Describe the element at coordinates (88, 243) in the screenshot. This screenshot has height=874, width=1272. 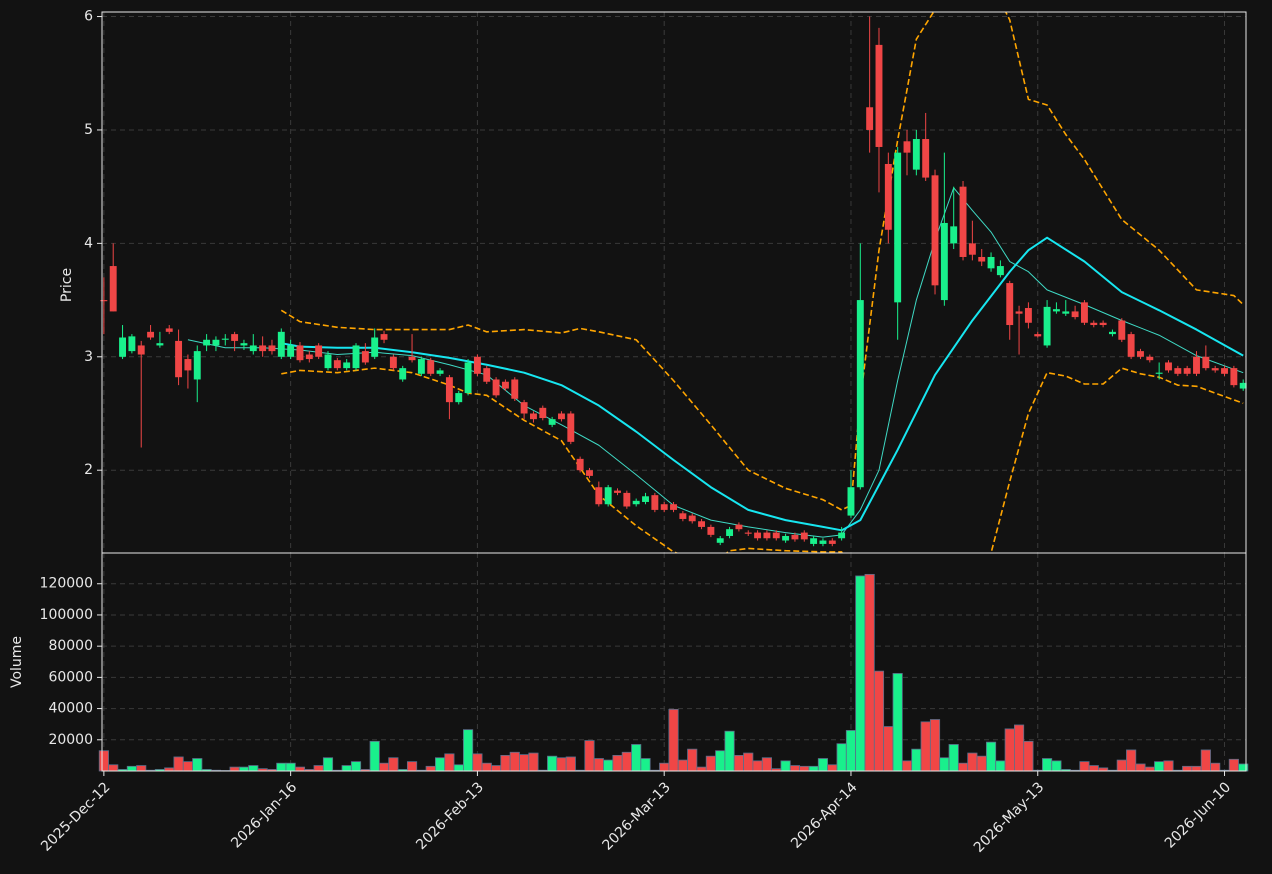
I see `y-tick-label: 4` at that location.